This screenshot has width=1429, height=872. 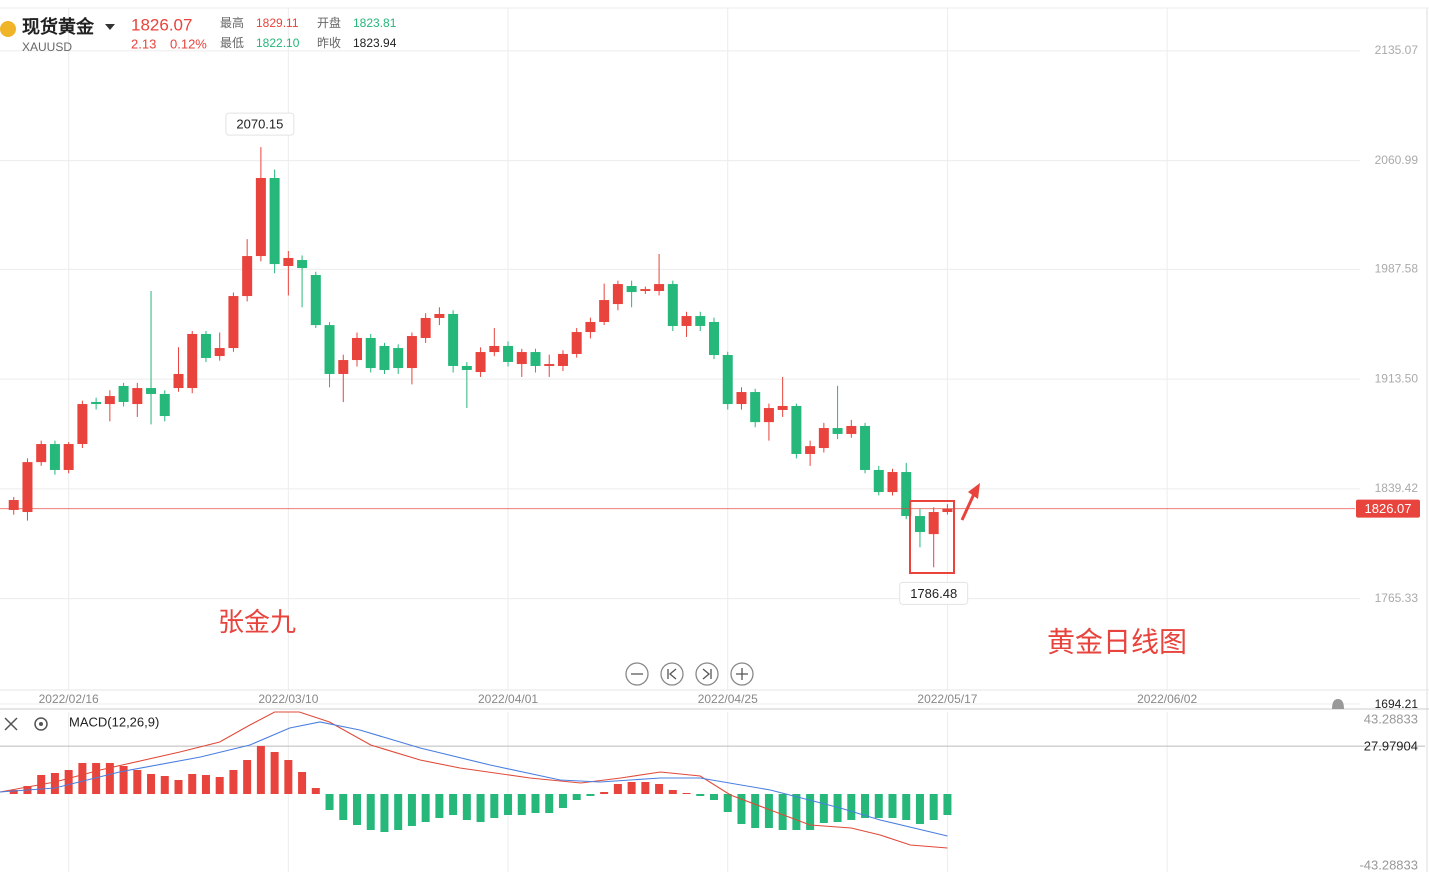 What do you see at coordinates (1117, 641) in the screenshot?
I see `chart-label: 黄金日线图` at bounding box center [1117, 641].